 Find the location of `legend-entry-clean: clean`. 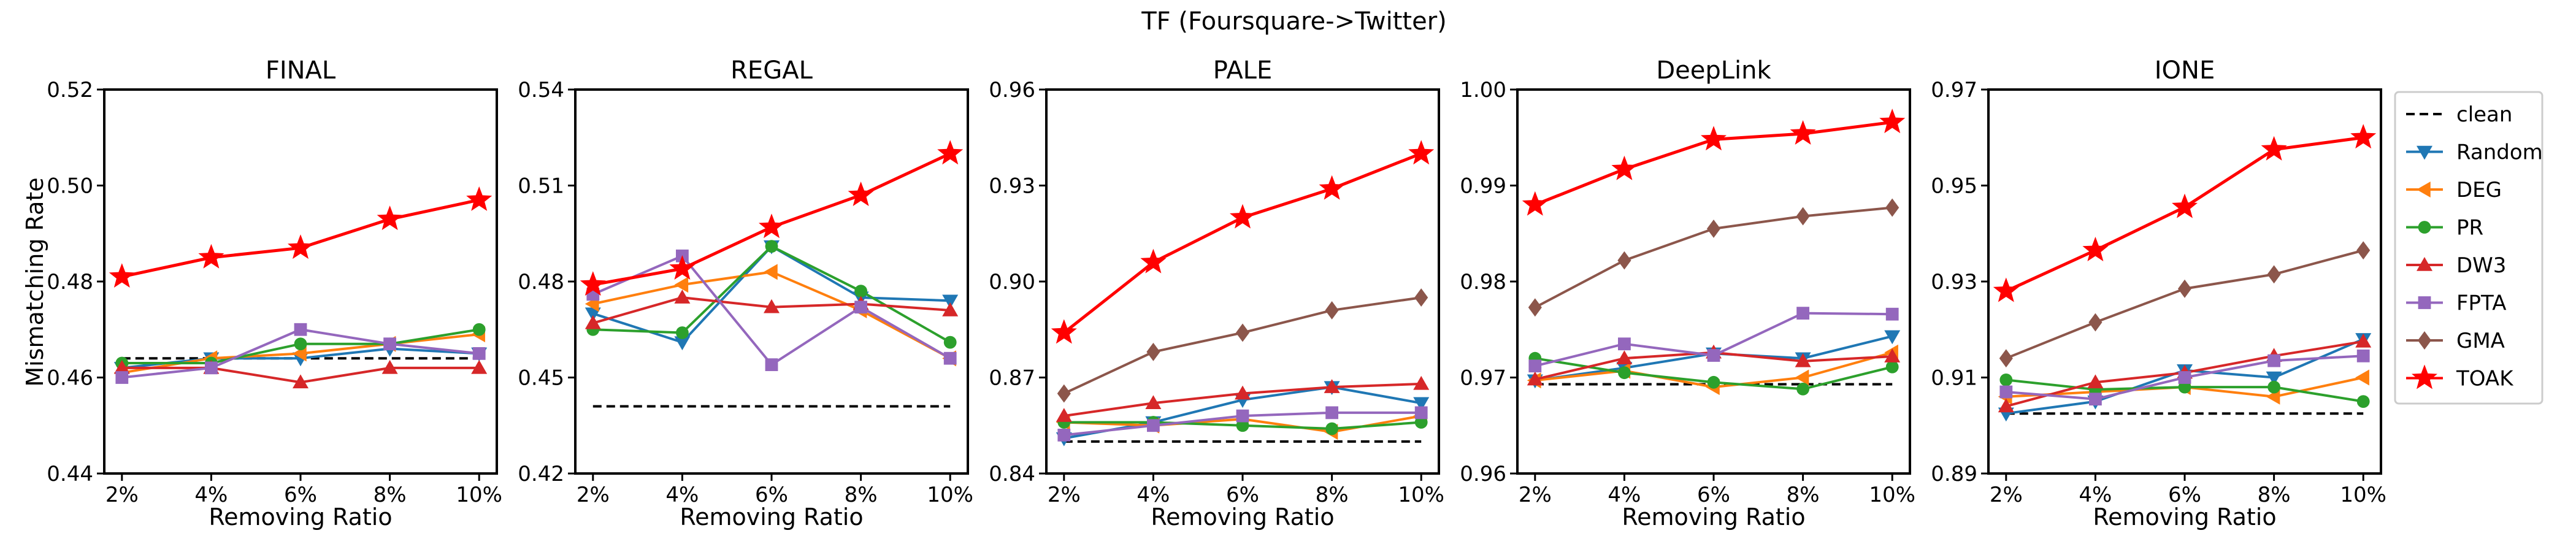

legend-entry-clean: clean is located at coordinates (2459, 114).